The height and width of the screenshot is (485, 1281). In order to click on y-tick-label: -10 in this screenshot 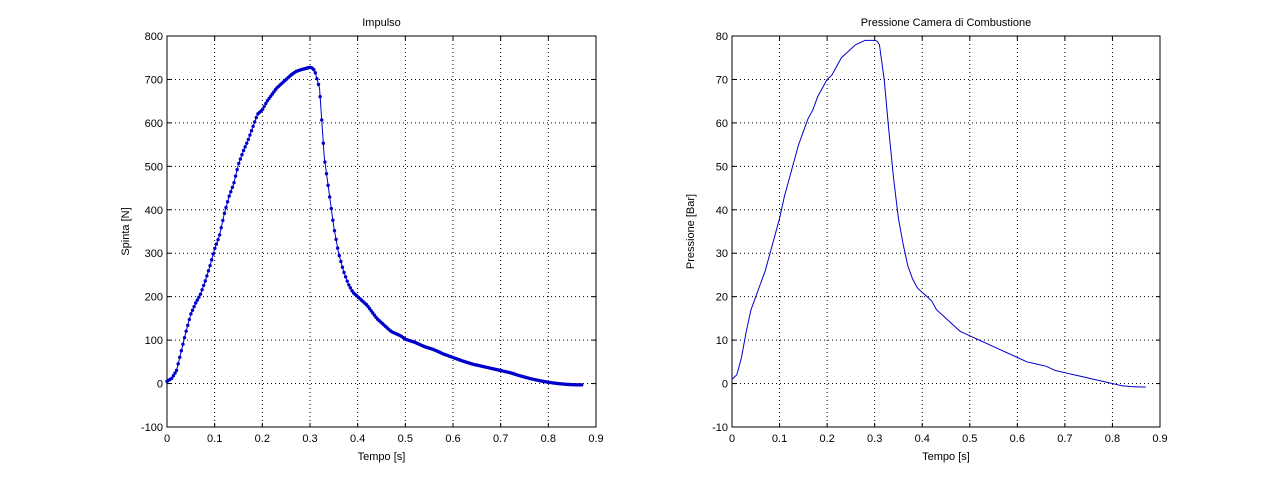, I will do `click(720, 428)`.